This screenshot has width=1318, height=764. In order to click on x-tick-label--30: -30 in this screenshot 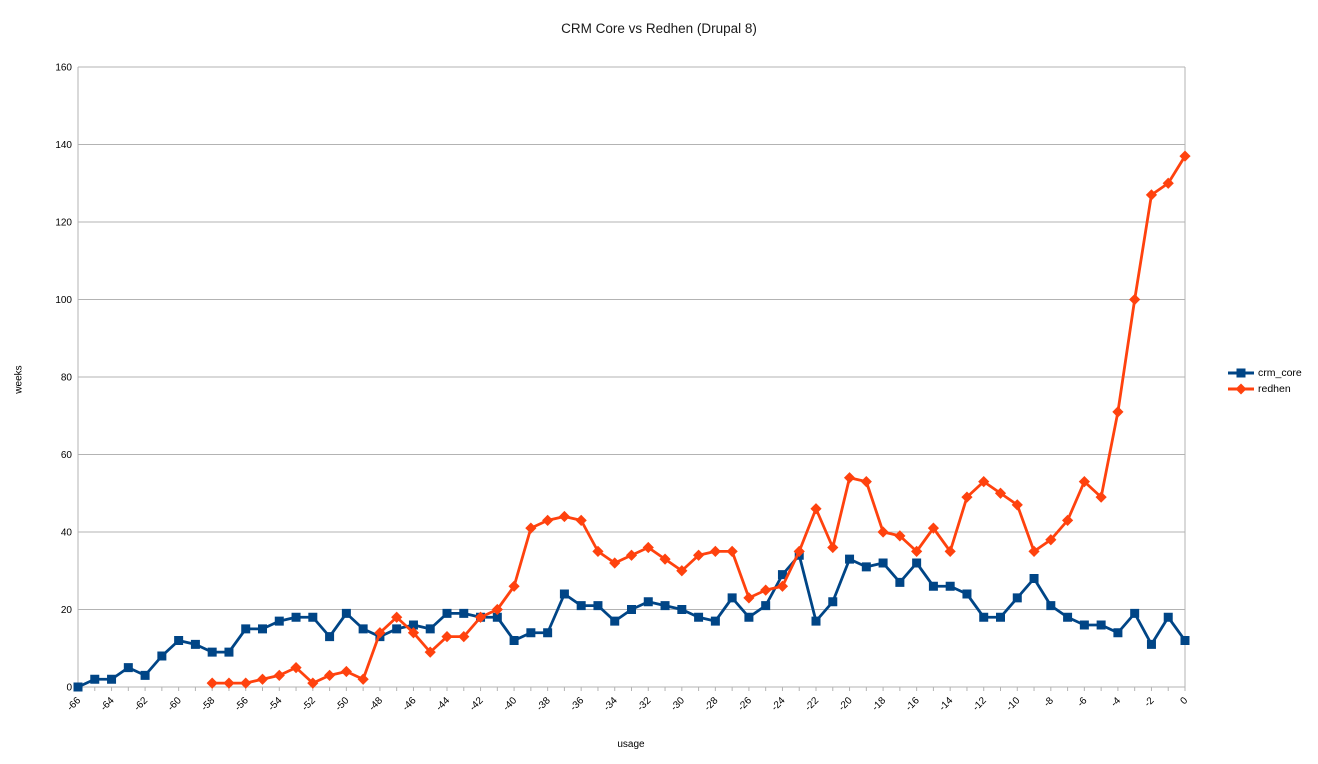, I will do `click(678, 704)`.